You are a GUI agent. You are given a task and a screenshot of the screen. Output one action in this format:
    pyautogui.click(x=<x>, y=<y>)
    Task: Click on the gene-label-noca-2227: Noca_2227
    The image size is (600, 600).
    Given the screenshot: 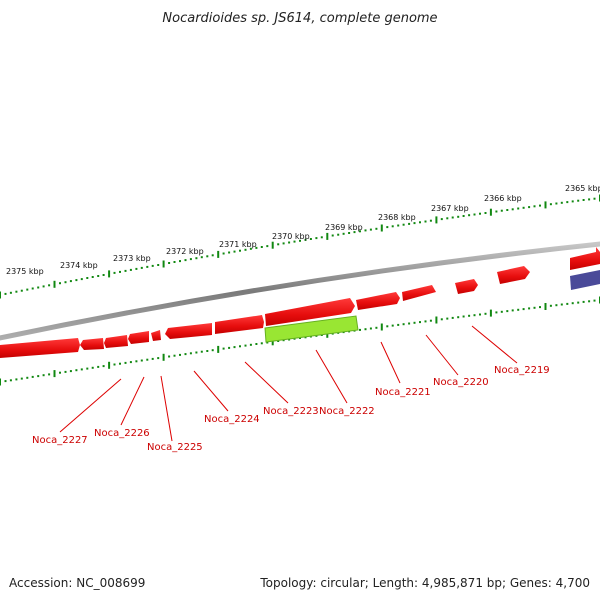 What is the action you would take?
    pyautogui.click(x=60, y=440)
    